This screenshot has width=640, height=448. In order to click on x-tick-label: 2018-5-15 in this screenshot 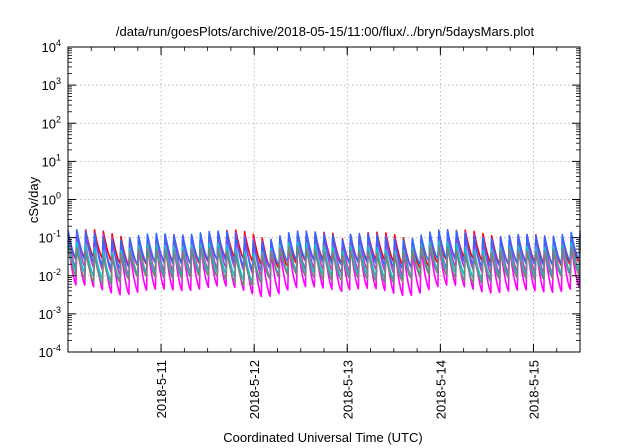, I will do `click(533, 389)`.